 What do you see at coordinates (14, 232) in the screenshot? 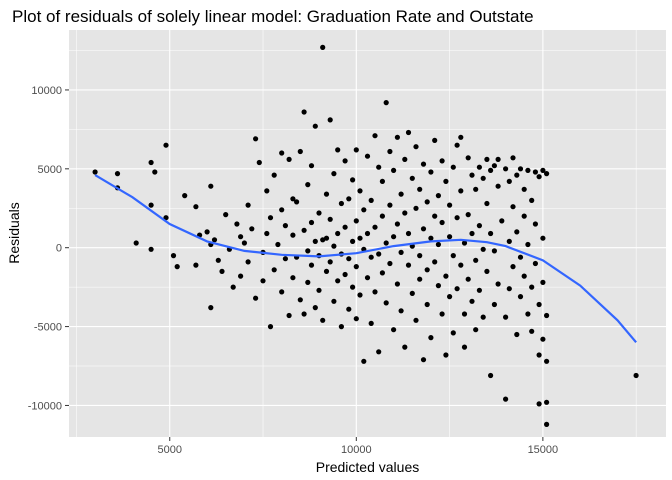
I see `y-axis-label: Residuals` at bounding box center [14, 232].